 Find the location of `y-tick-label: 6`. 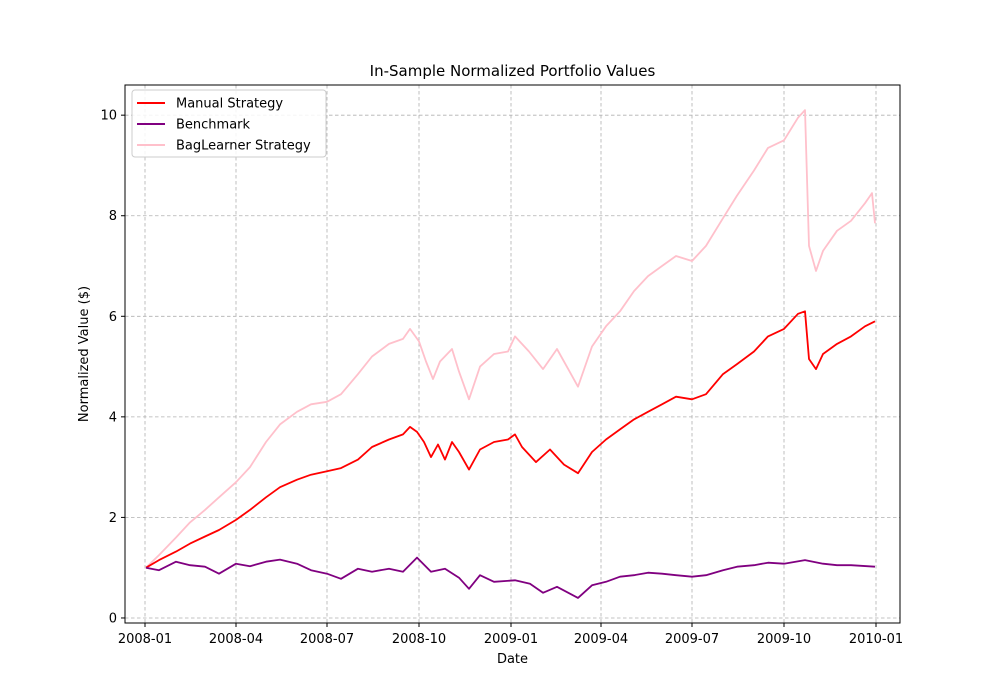

y-tick-label: 6 is located at coordinates (113, 317).